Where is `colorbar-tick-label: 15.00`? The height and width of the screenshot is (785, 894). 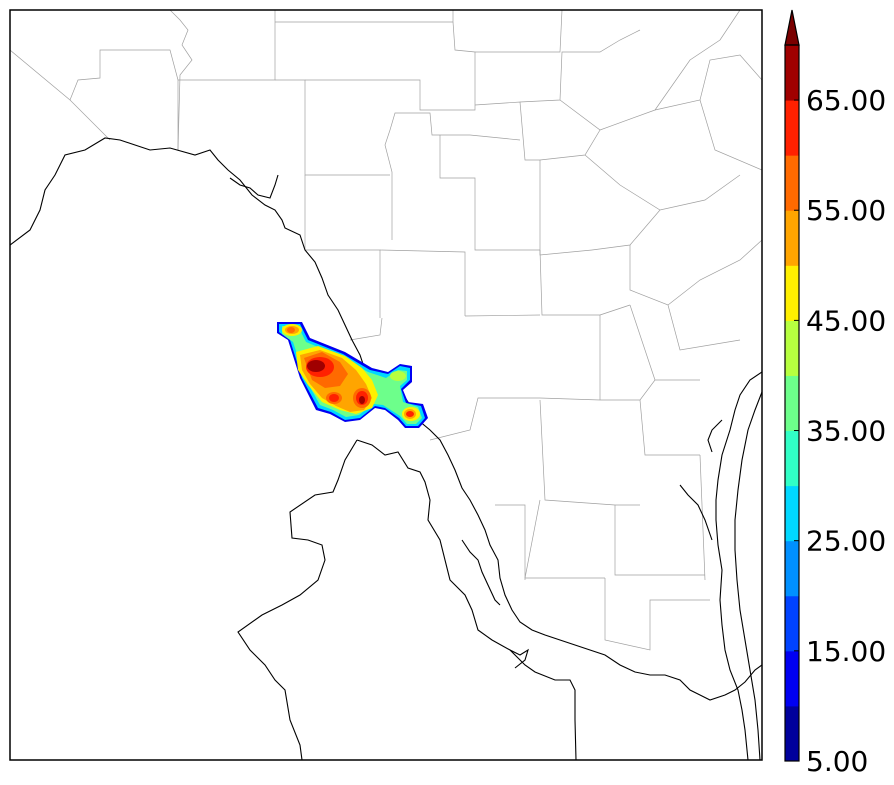 colorbar-tick-label: 15.00 is located at coordinates (846, 651).